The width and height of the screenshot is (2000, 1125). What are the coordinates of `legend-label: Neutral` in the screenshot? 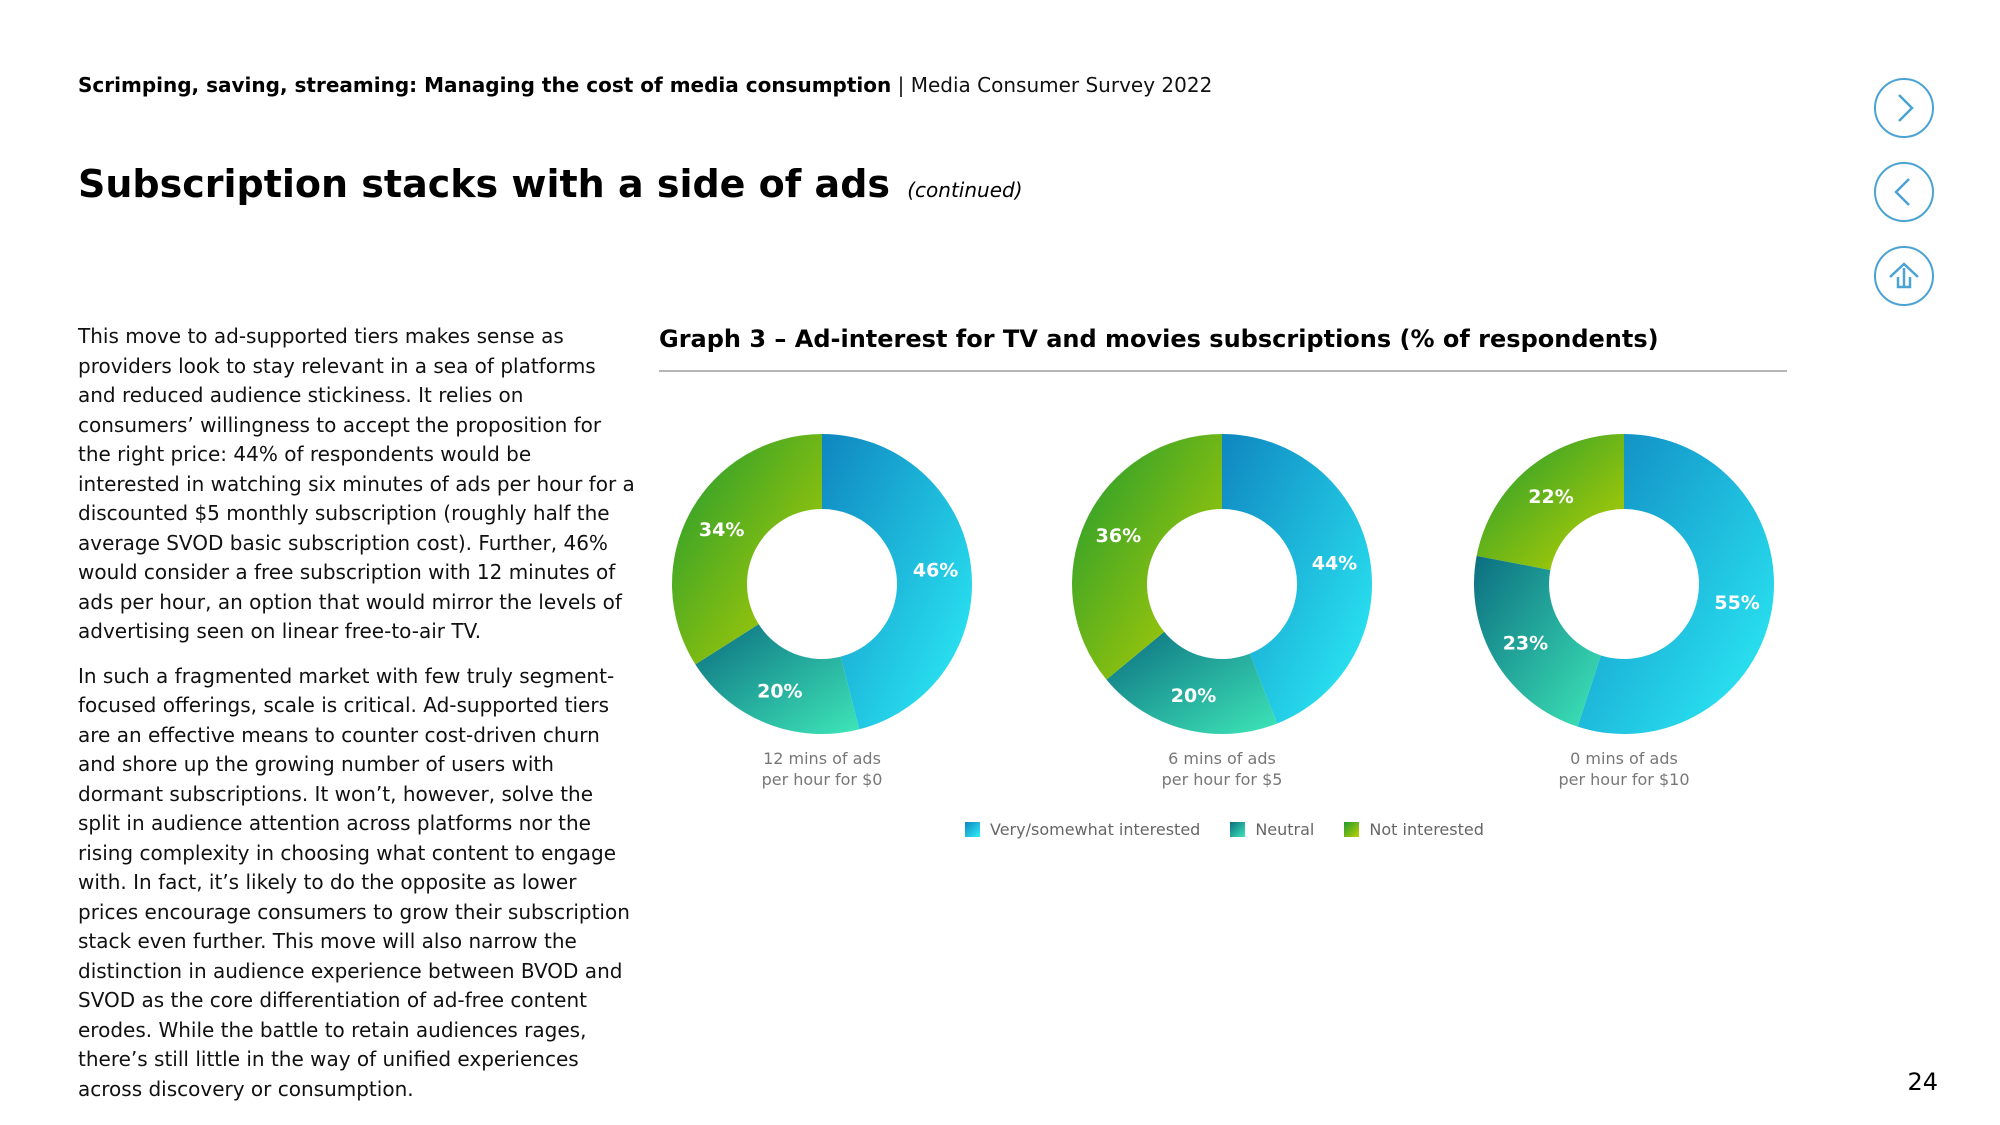 It's located at (1285, 829).